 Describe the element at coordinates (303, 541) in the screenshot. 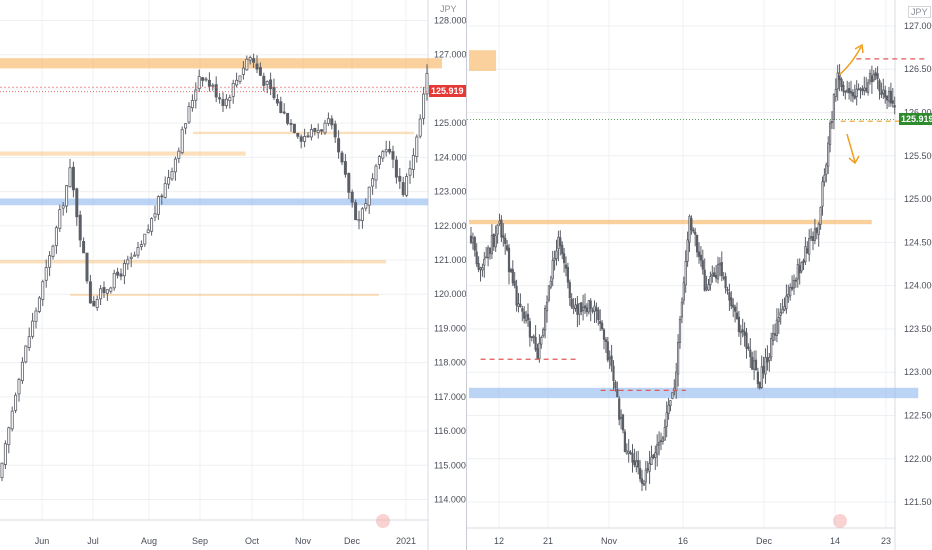

I see `x-tick-label: Nov` at that location.